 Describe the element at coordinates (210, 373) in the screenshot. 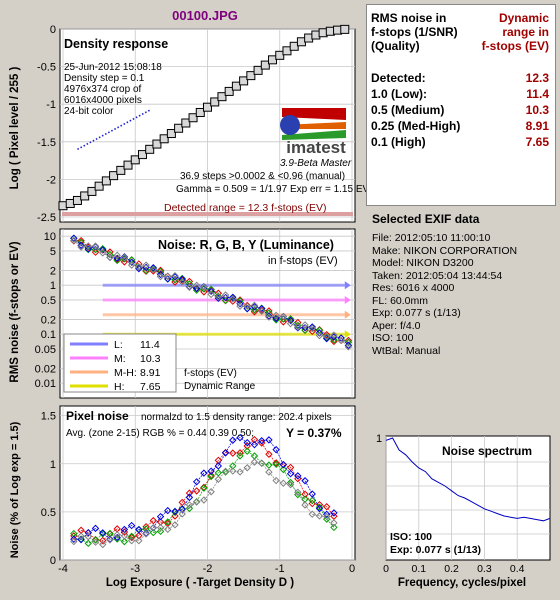

I see `dr-note-1: f-stops (EV)` at that location.